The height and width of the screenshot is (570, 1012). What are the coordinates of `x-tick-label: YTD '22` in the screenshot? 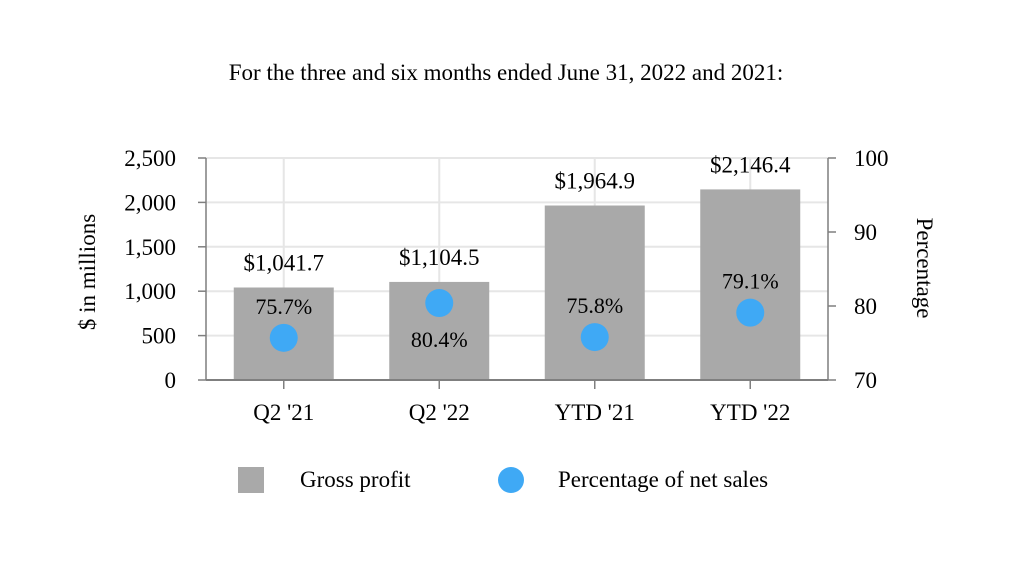 It's located at (750, 412).